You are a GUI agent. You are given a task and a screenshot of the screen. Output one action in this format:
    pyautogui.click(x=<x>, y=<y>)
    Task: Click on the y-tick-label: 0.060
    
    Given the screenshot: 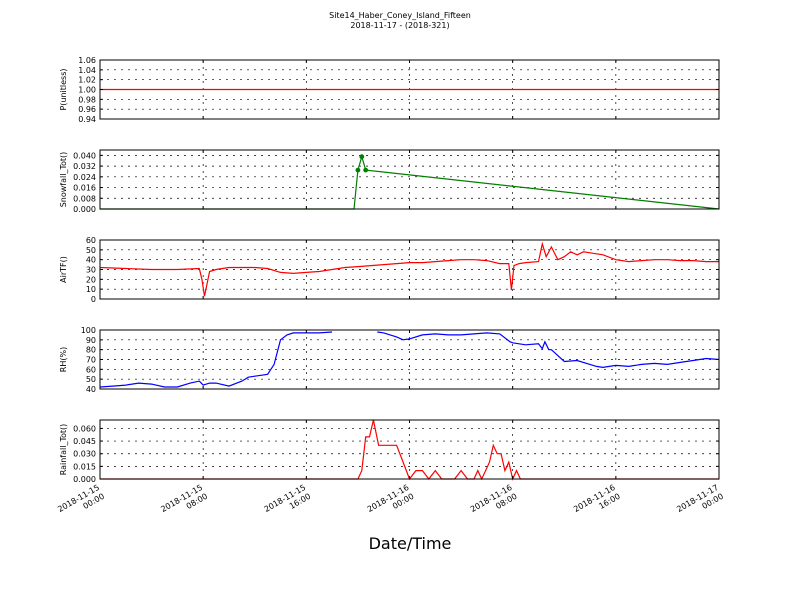 What is the action you would take?
    pyautogui.click(x=84, y=428)
    